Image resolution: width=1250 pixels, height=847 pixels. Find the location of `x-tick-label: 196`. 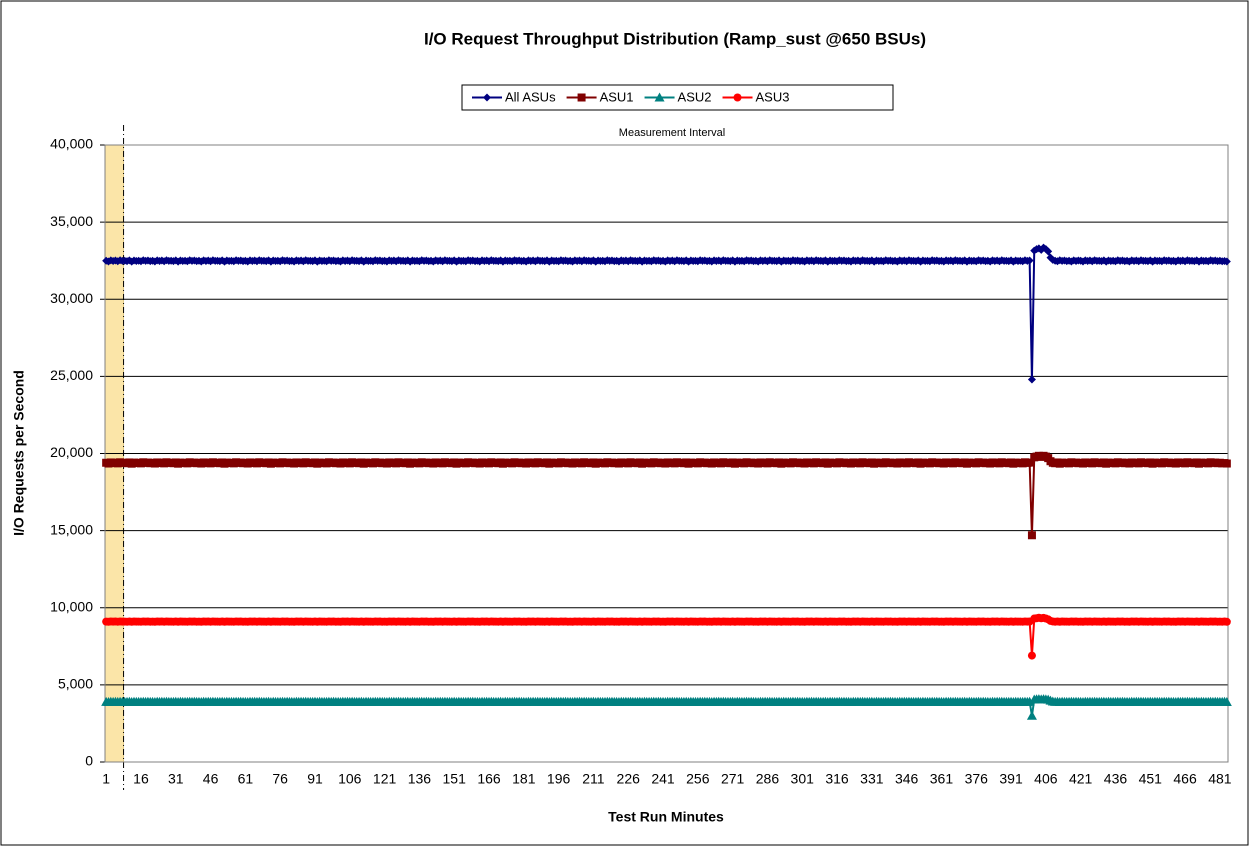

x-tick-label: 196 is located at coordinates (559, 779).